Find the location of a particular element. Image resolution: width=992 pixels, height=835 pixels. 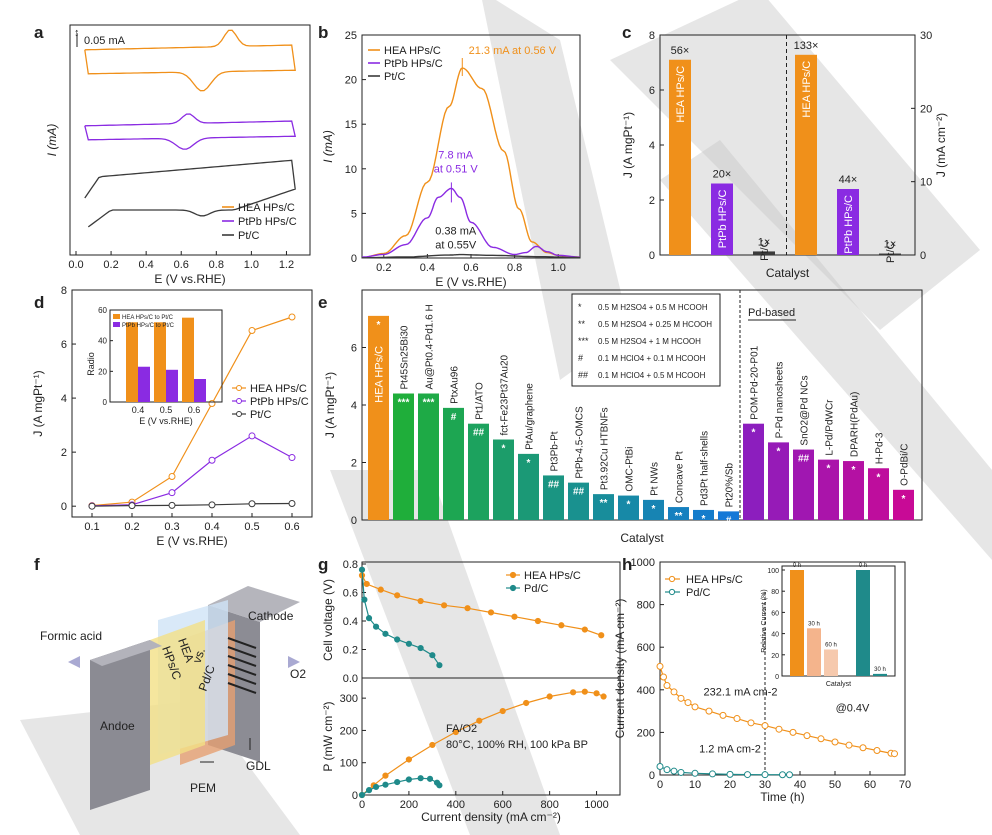

annotation-ptc-peak: 0.38 mA is located at coordinates (456, 232).